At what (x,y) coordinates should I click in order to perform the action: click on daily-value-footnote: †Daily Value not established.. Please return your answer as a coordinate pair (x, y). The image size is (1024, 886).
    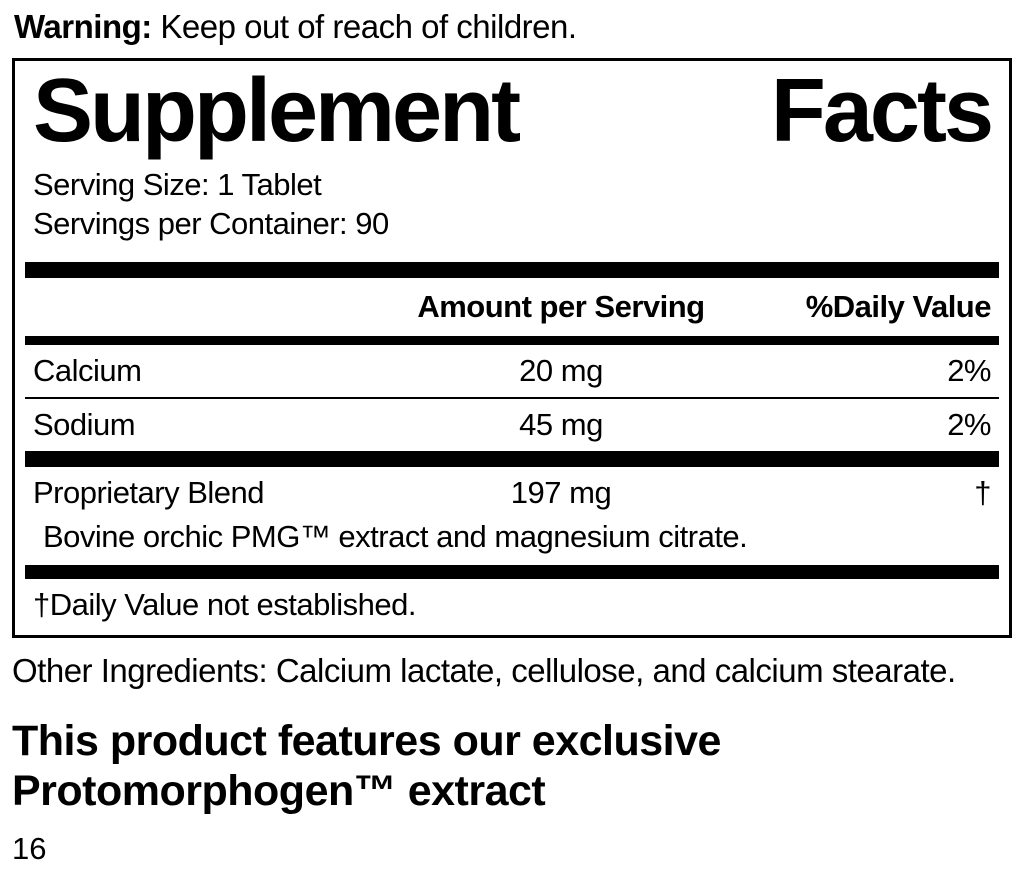
    Looking at the image, I should click on (225, 604).